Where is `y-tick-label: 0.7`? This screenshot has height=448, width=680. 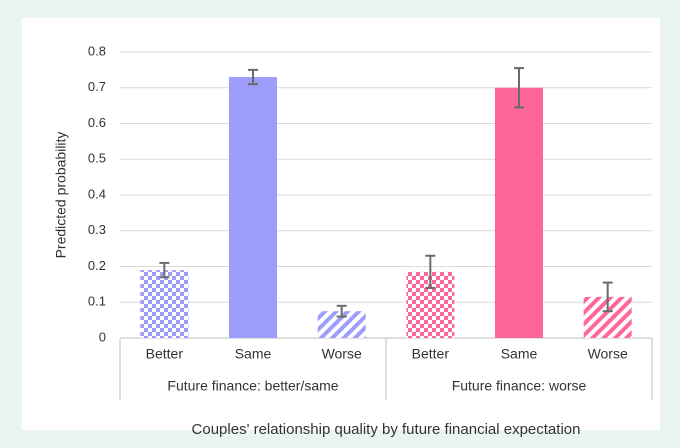 y-tick-label: 0.7 is located at coordinates (97, 86).